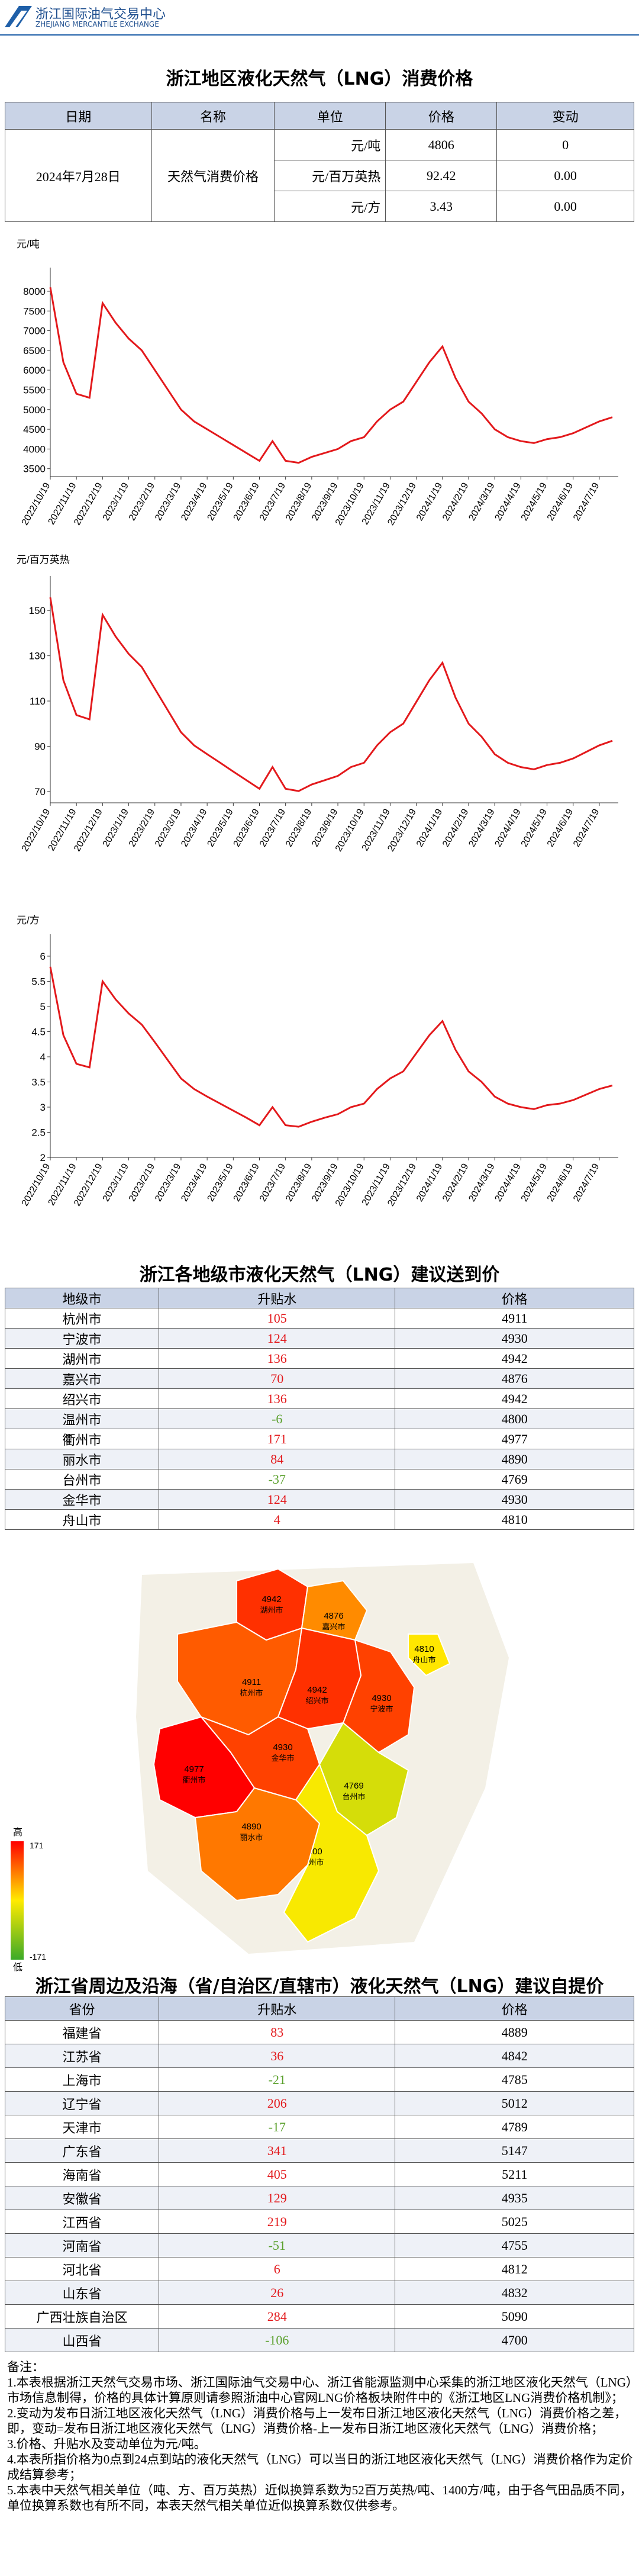 This screenshot has width=639, height=2576. What do you see at coordinates (194, 1780) in the screenshot?
I see `region-name: 衢州市` at bounding box center [194, 1780].